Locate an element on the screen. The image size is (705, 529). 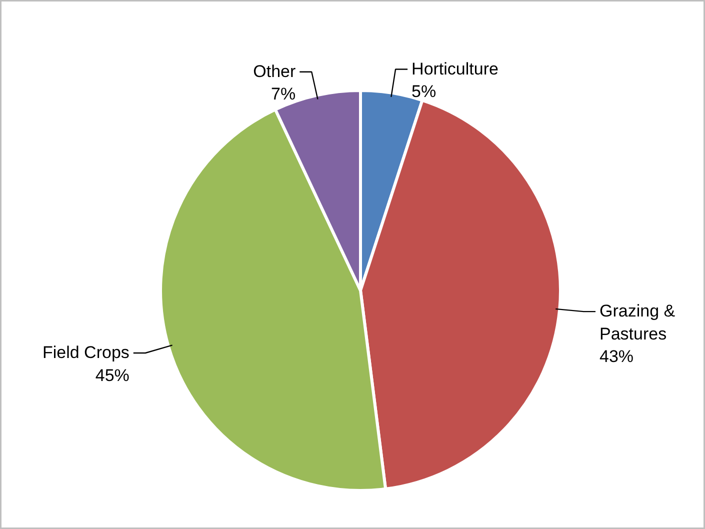
slice-label: Field Crops is located at coordinates (86, 352).